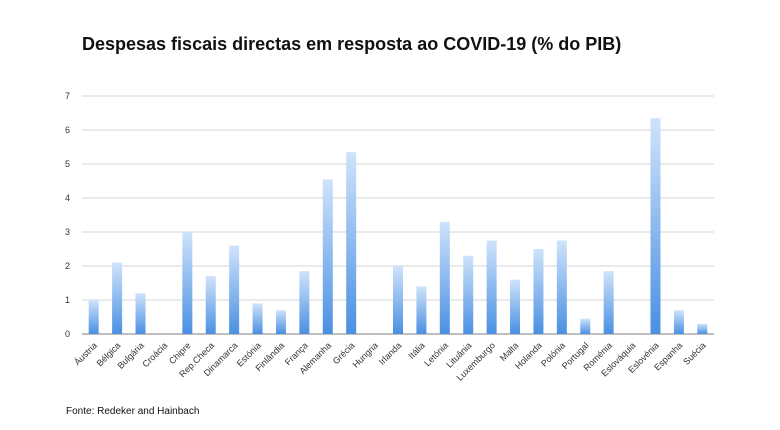 The height and width of the screenshot is (430, 780). Describe the element at coordinates (390, 353) in the screenshot. I see `x-category-label: Irlanda` at that location.